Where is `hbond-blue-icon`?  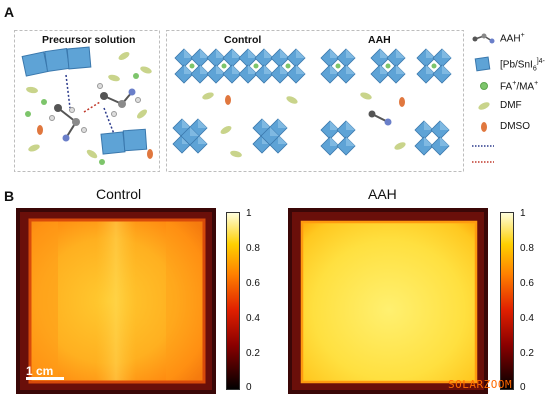
hbond-blue-icon is located at coordinates (483, 146).